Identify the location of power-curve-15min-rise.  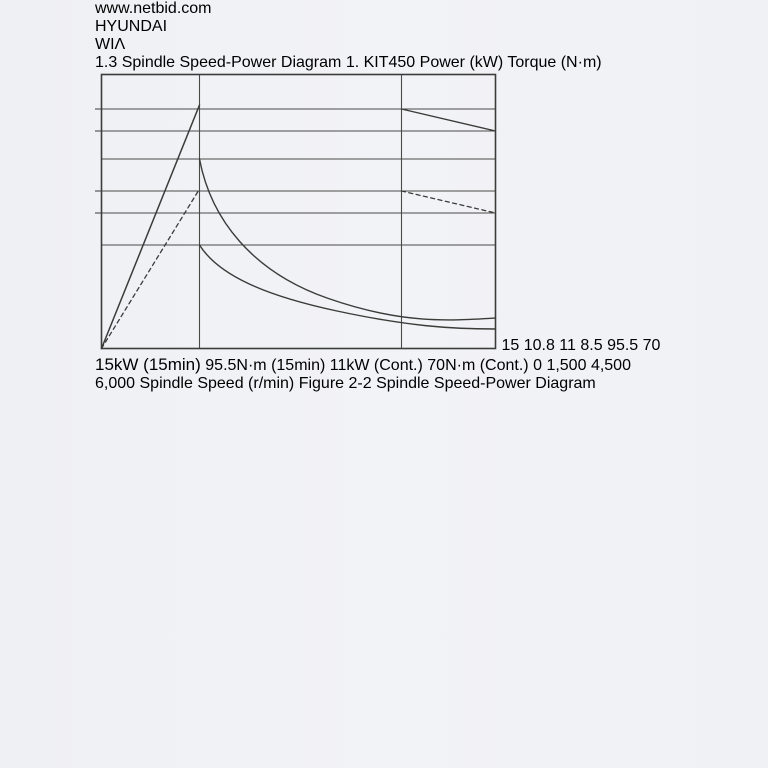
(150, 227).